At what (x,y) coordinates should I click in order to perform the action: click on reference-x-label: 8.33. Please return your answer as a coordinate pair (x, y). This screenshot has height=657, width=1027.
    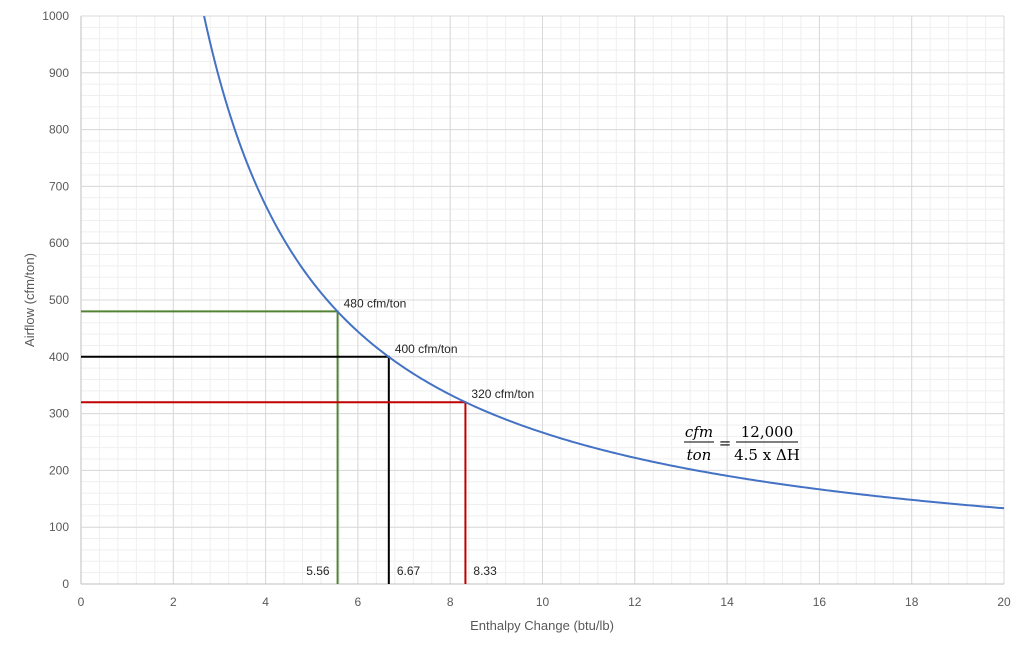
    Looking at the image, I should click on (485, 571).